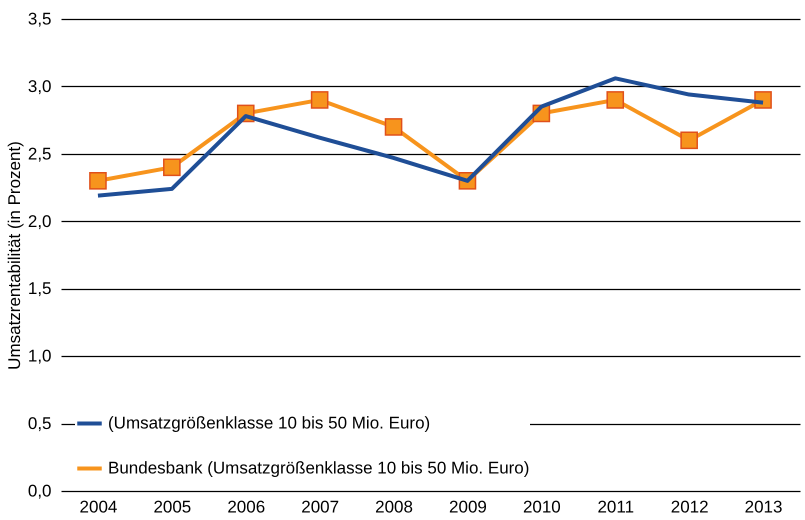 The height and width of the screenshot is (520, 805). What do you see at coordinates (40, 19) in the screenshot?
I see `y-tick-label: 3,5` at bounding box center [40, 19].